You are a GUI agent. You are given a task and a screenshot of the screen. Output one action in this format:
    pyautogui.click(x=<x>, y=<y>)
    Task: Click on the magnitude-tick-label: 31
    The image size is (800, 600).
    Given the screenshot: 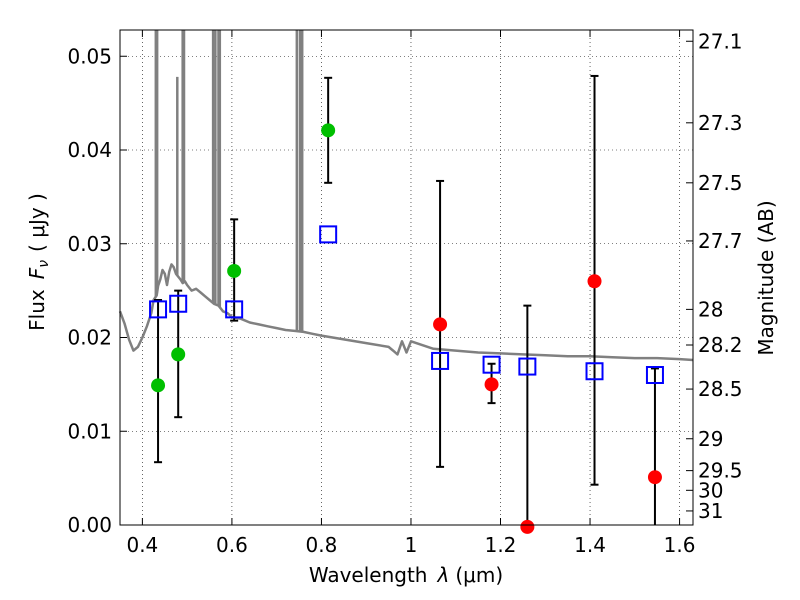 What is the action you would take?
    pyautogui.click(x=710, y=511)
    